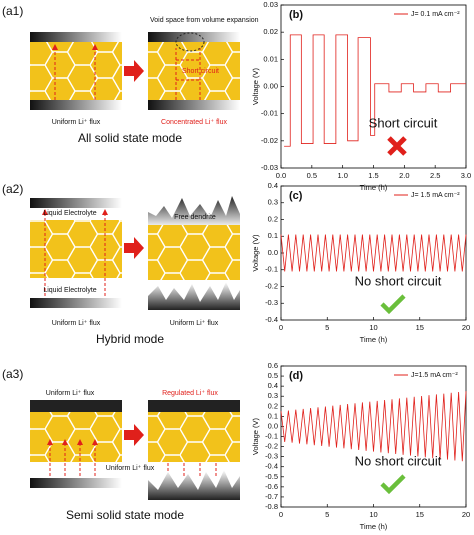 The width and height of the screenshot is (474, 535). What do you see at coordinates (270, 31) in the screenshot?
I see `y-tick-label: 0.02` at bounding box center [270, 31].